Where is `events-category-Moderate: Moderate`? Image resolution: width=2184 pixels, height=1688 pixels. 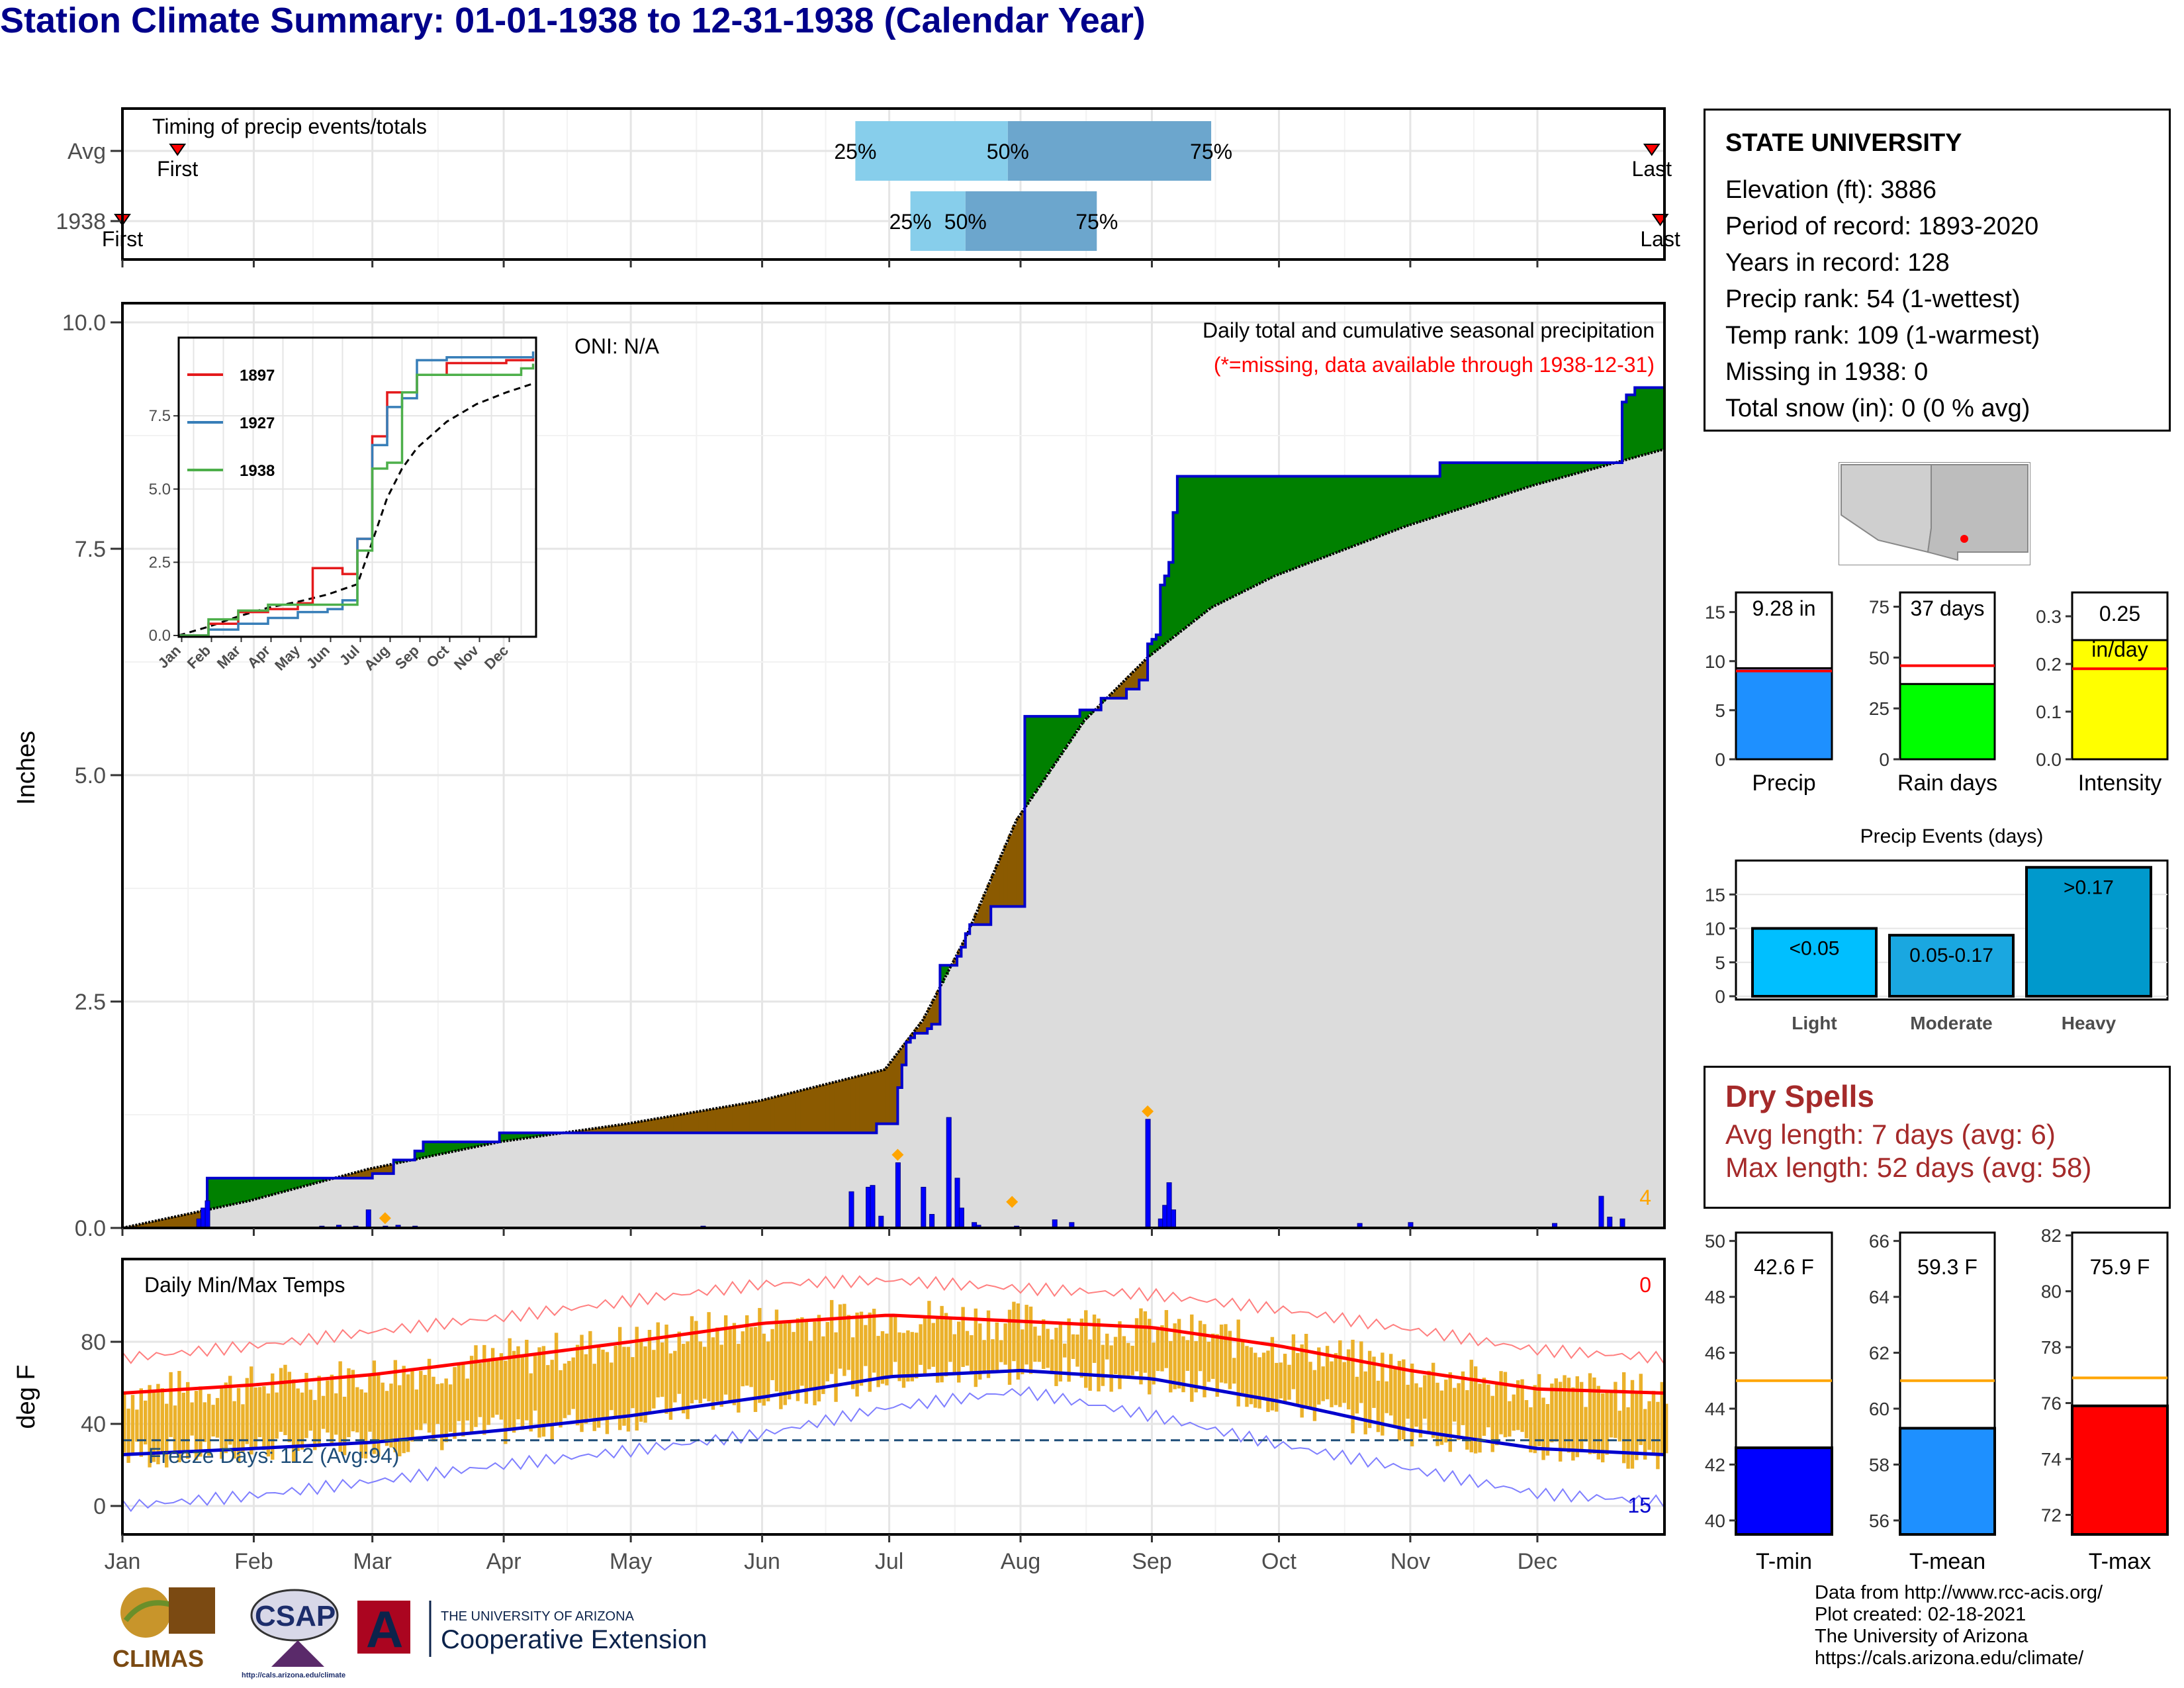 events-category-Moderate: Moderate is located at coordinates (1951, 1023).